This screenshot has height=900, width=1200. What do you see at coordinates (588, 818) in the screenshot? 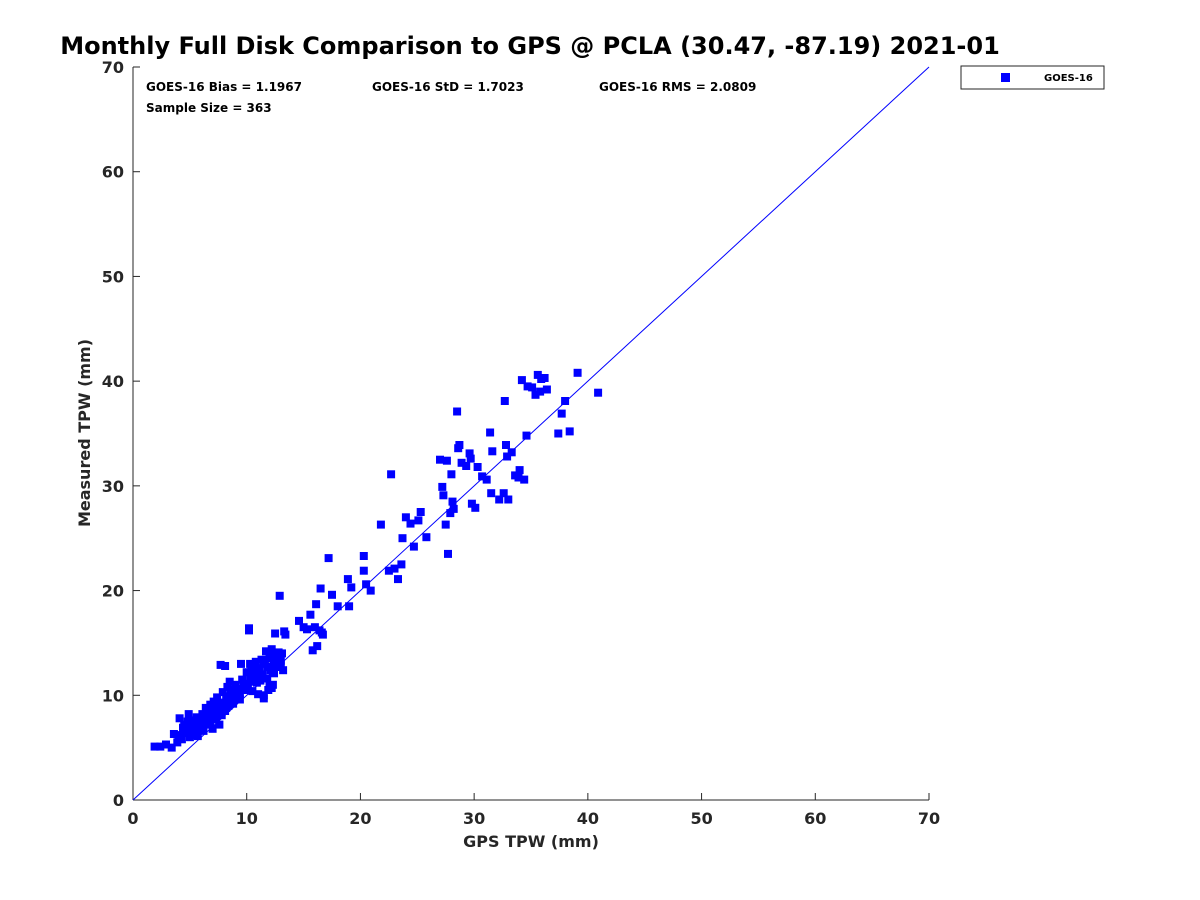
I see `x-tick-label: 40` at bounding box center [588, 818].